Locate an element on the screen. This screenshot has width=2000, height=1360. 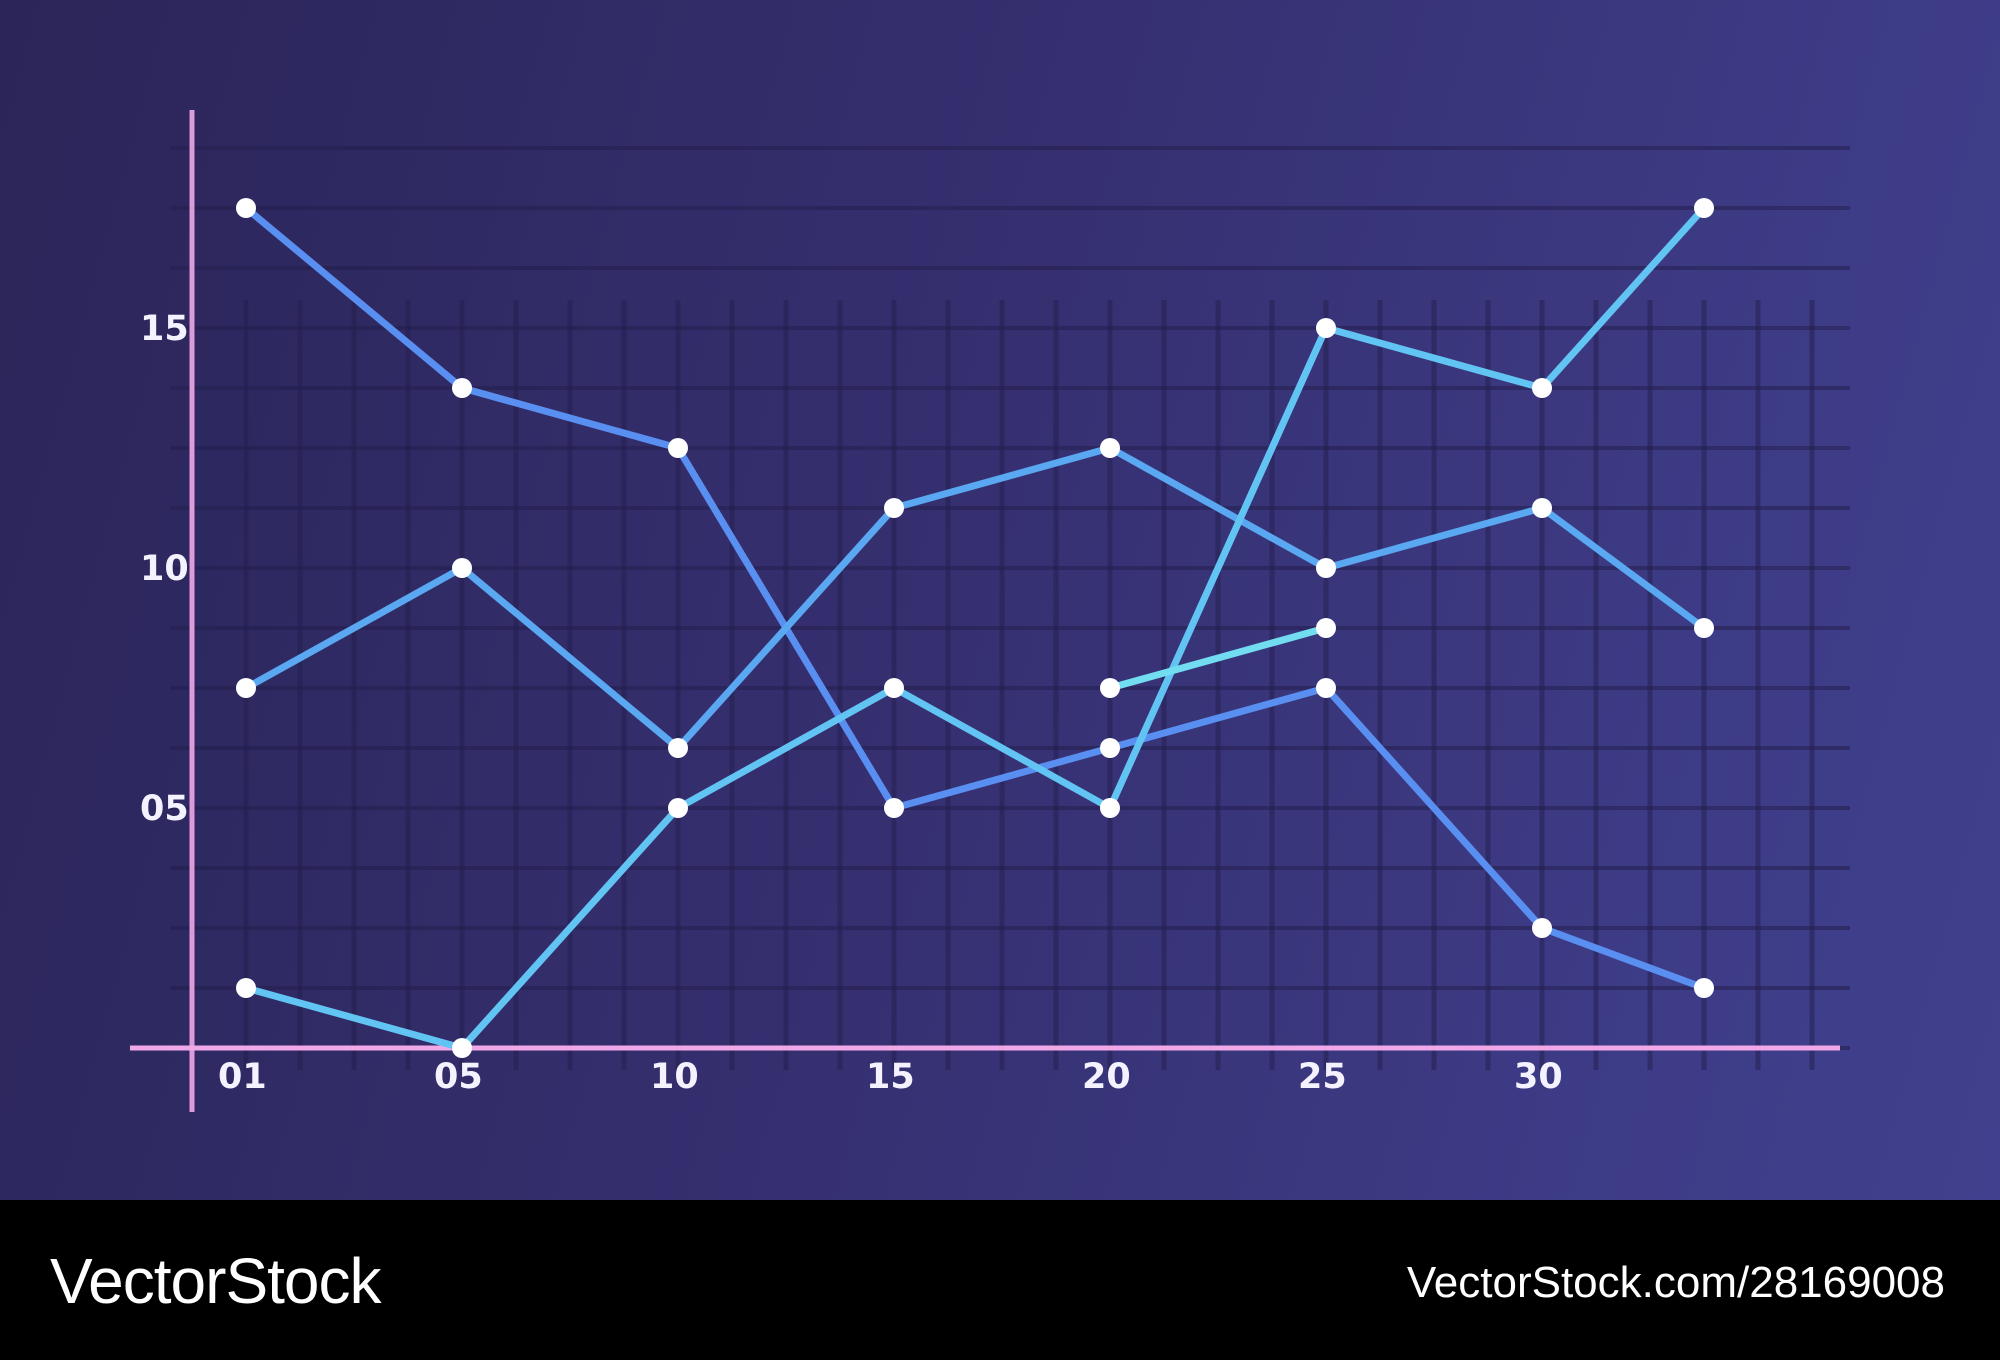
footer-bar: VectorStock VectorStock.com/28169008 is located at coordinates (1000, 1280).